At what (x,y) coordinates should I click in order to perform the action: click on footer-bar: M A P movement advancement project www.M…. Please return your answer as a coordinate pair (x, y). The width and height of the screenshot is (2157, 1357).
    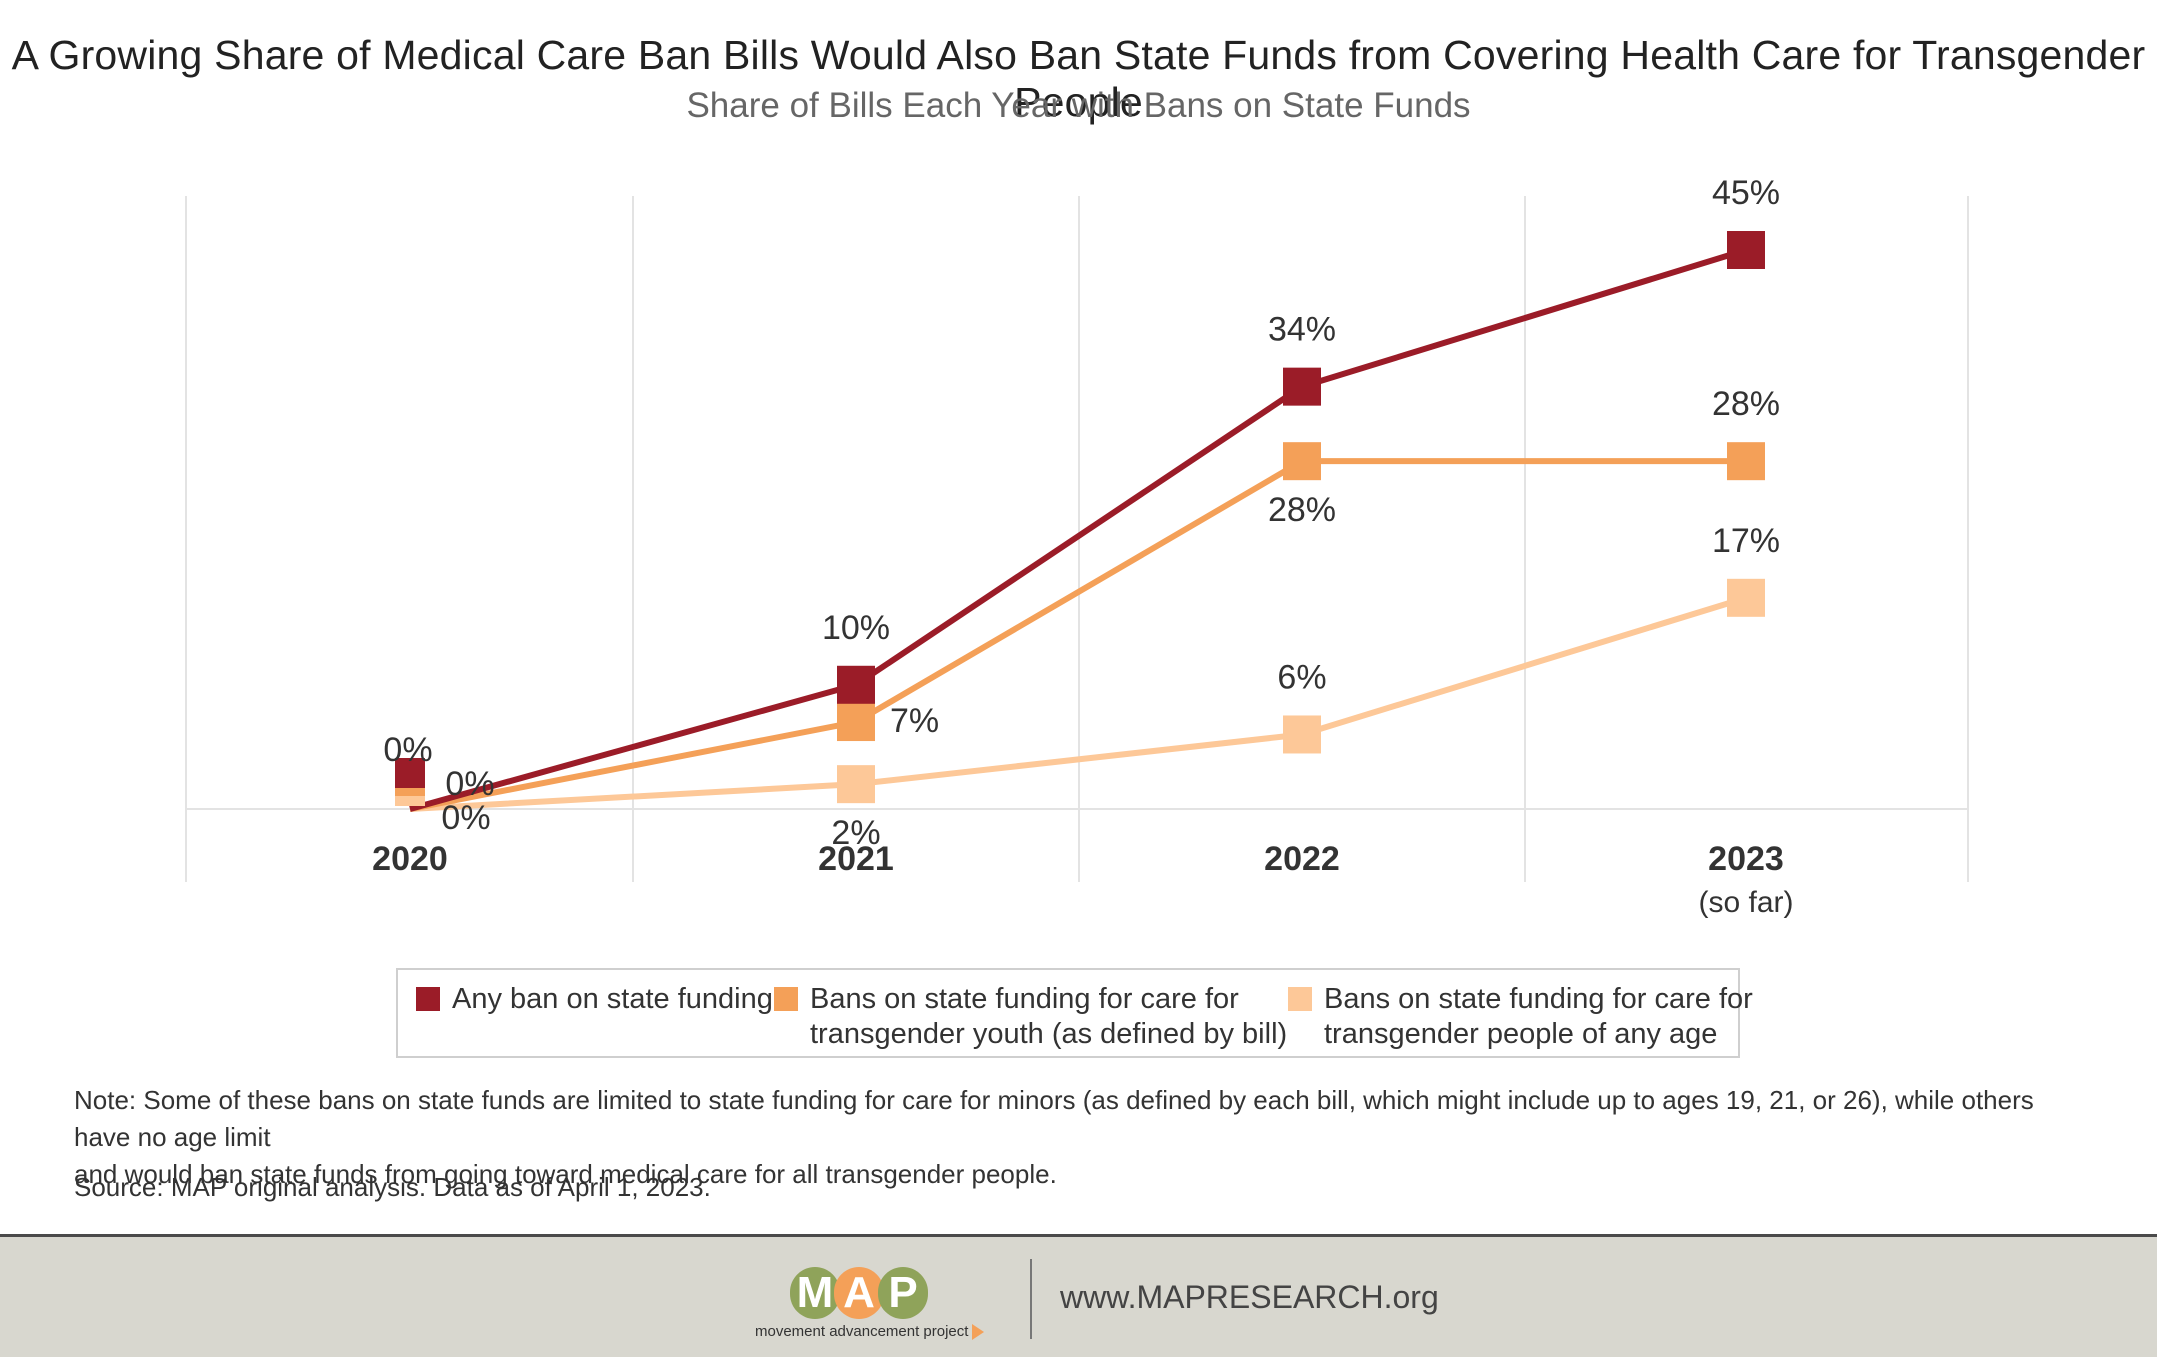
    Looking at the image, I should click on (1078, 1295).